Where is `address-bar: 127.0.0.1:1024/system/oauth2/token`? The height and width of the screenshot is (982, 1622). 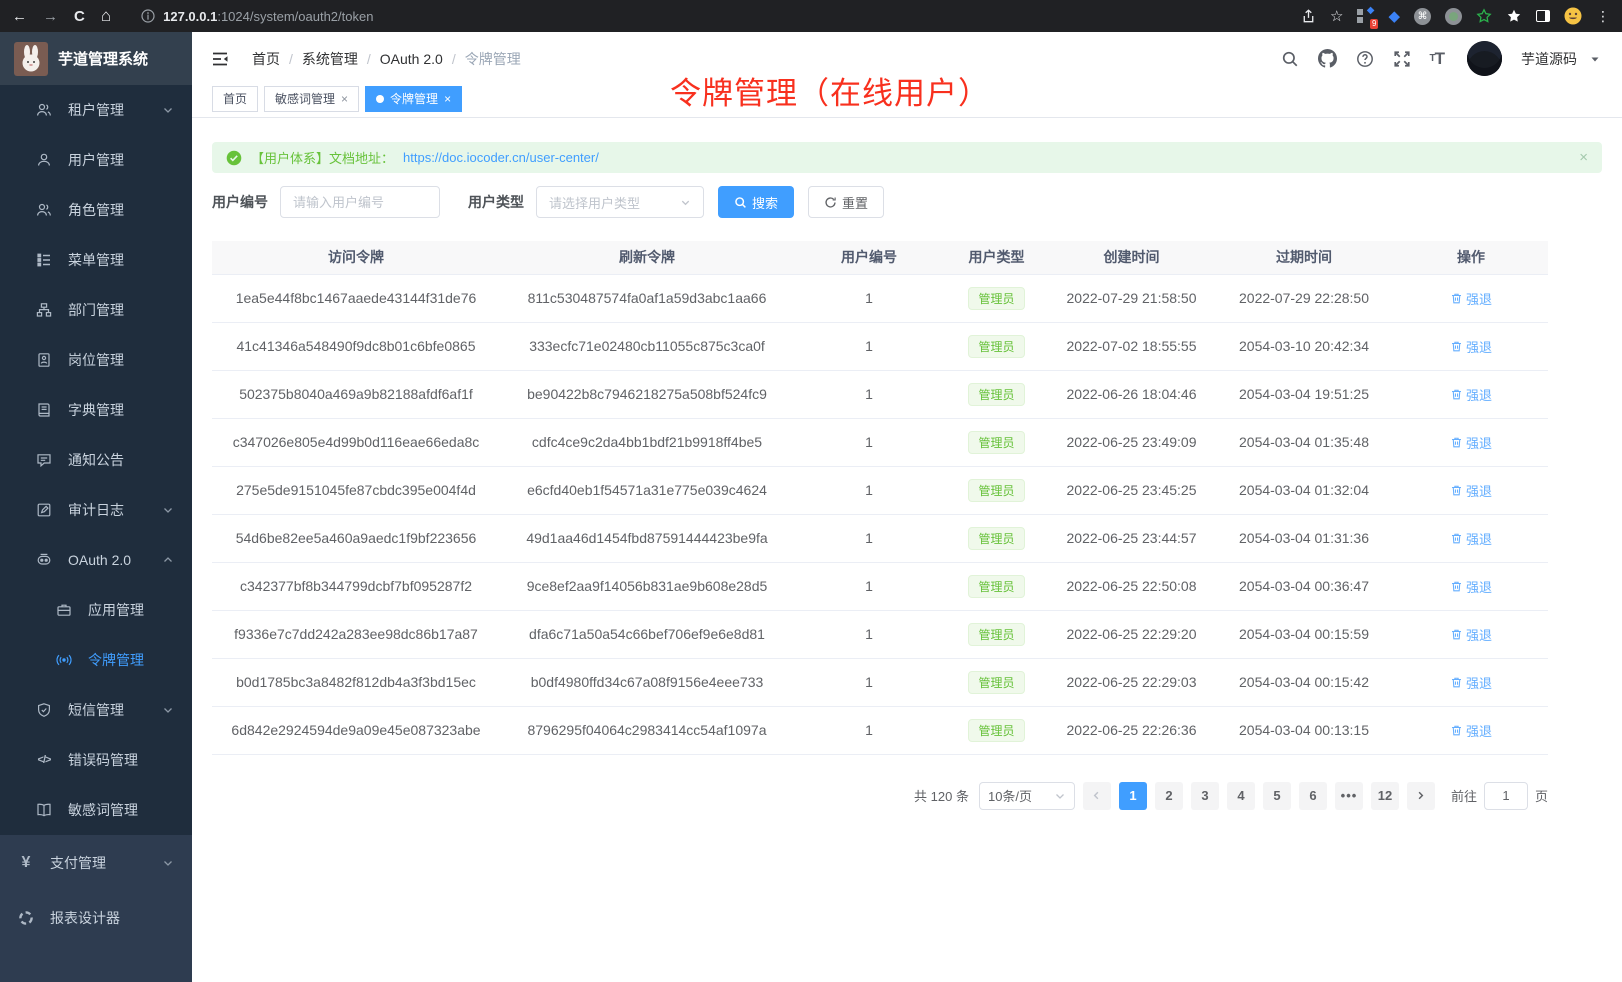
address-bar: 127.0.0.1:1024/system/oauth2/token is located at coordinates (257, 16).